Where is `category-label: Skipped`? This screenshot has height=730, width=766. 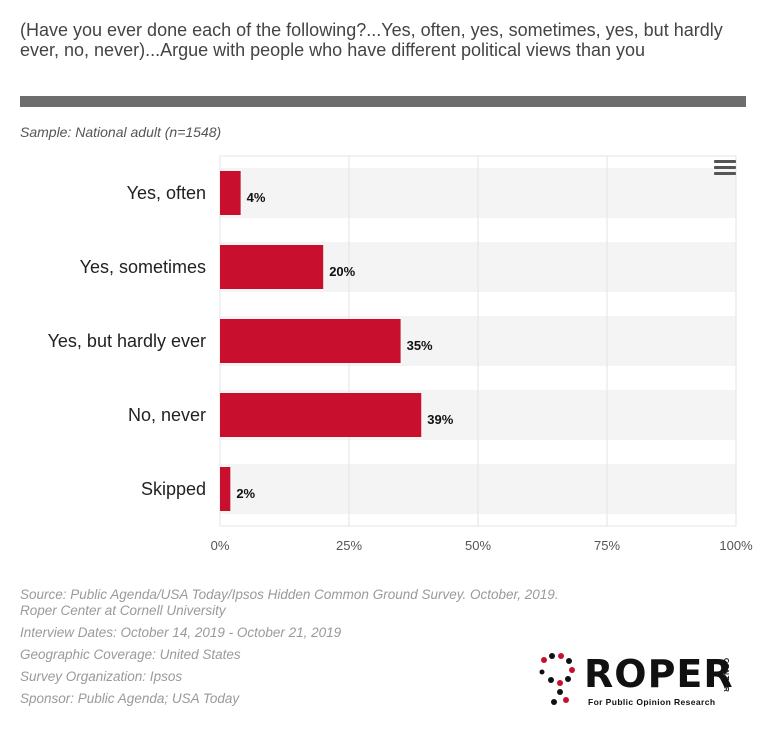
category-label: Skipped is located at coordinates (173, 489).